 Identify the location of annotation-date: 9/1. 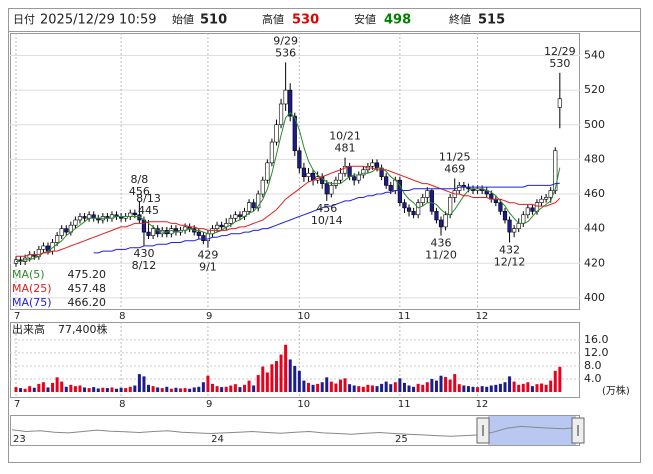
(208, 267).